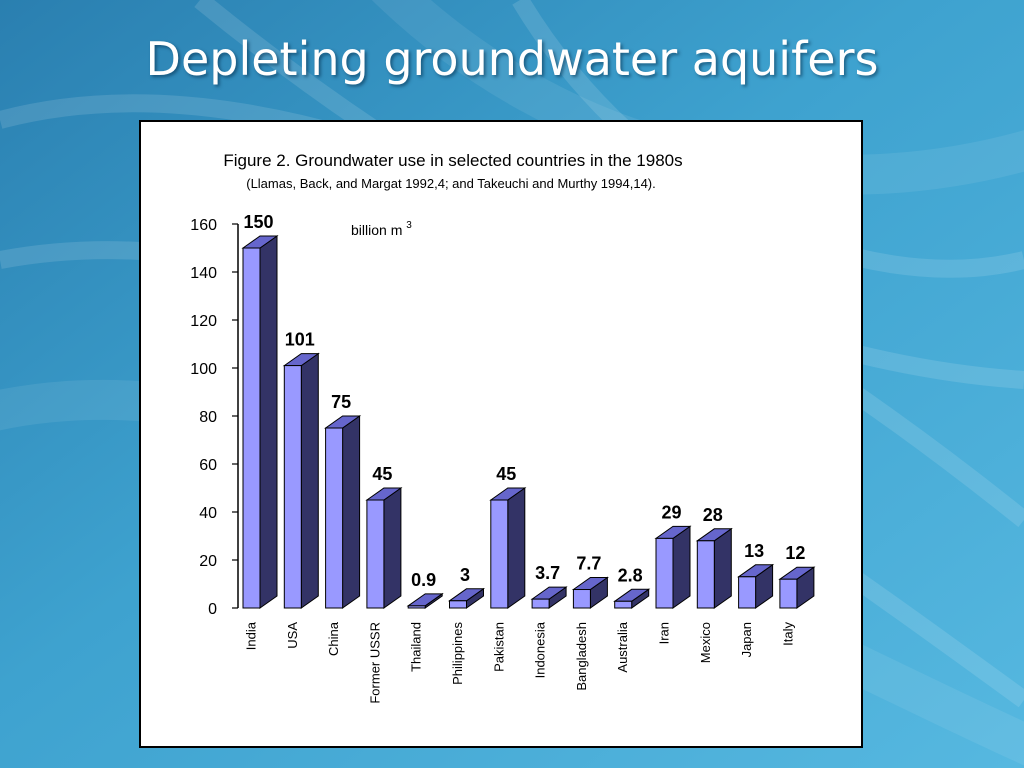  Describe the element at coordinates (465, 575) in the screenshot. I see `data-label: 3` at that location.